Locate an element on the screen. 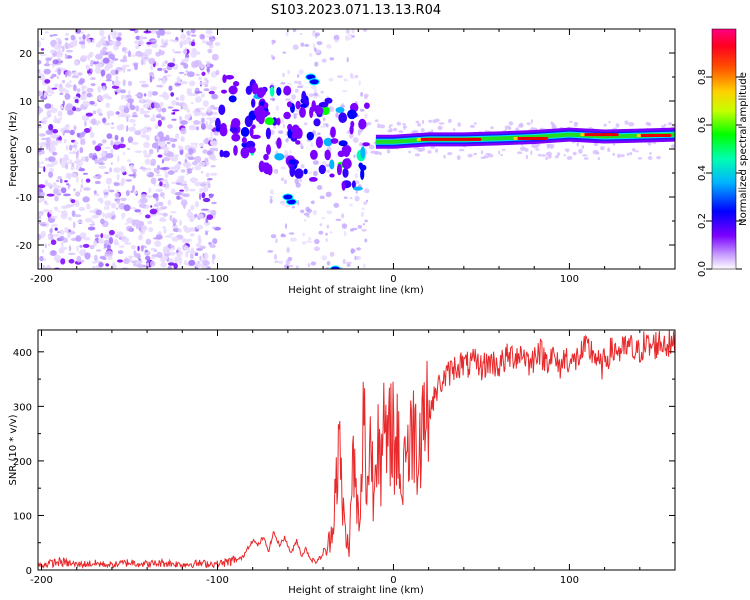 The image size is (750, 600). ridge-core-edge is located at coordinates (638, 136).